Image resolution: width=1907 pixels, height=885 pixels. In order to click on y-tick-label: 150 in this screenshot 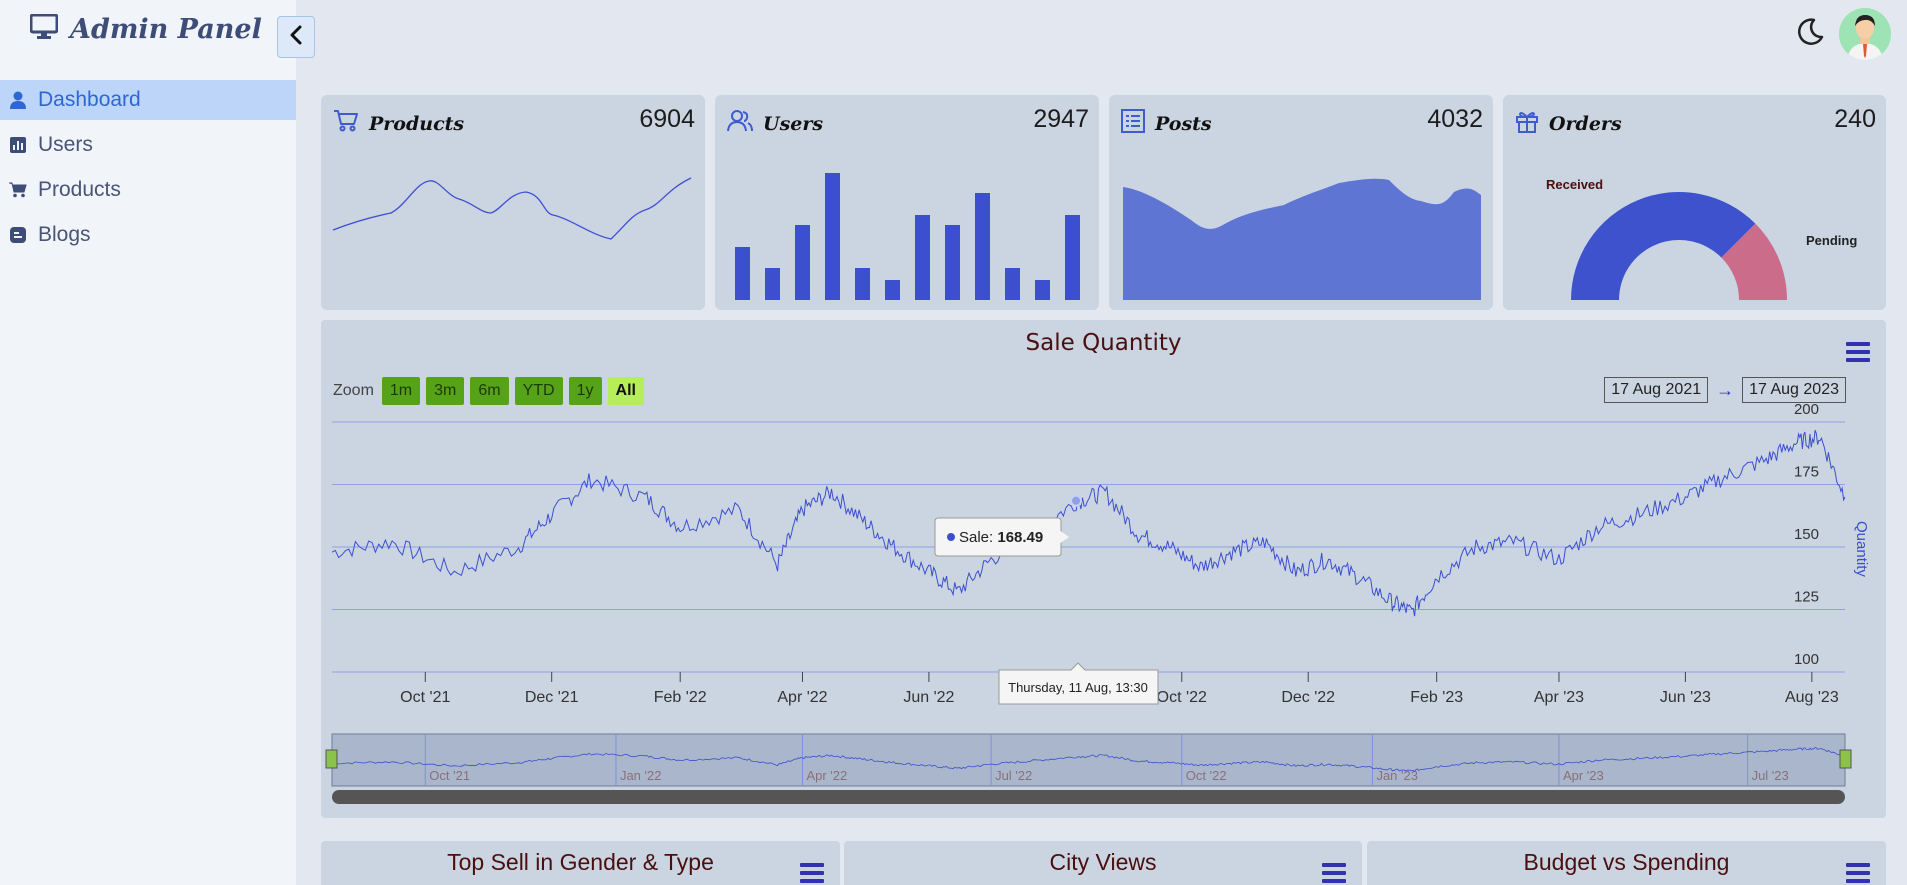, I will do `click(1806, 534)`.